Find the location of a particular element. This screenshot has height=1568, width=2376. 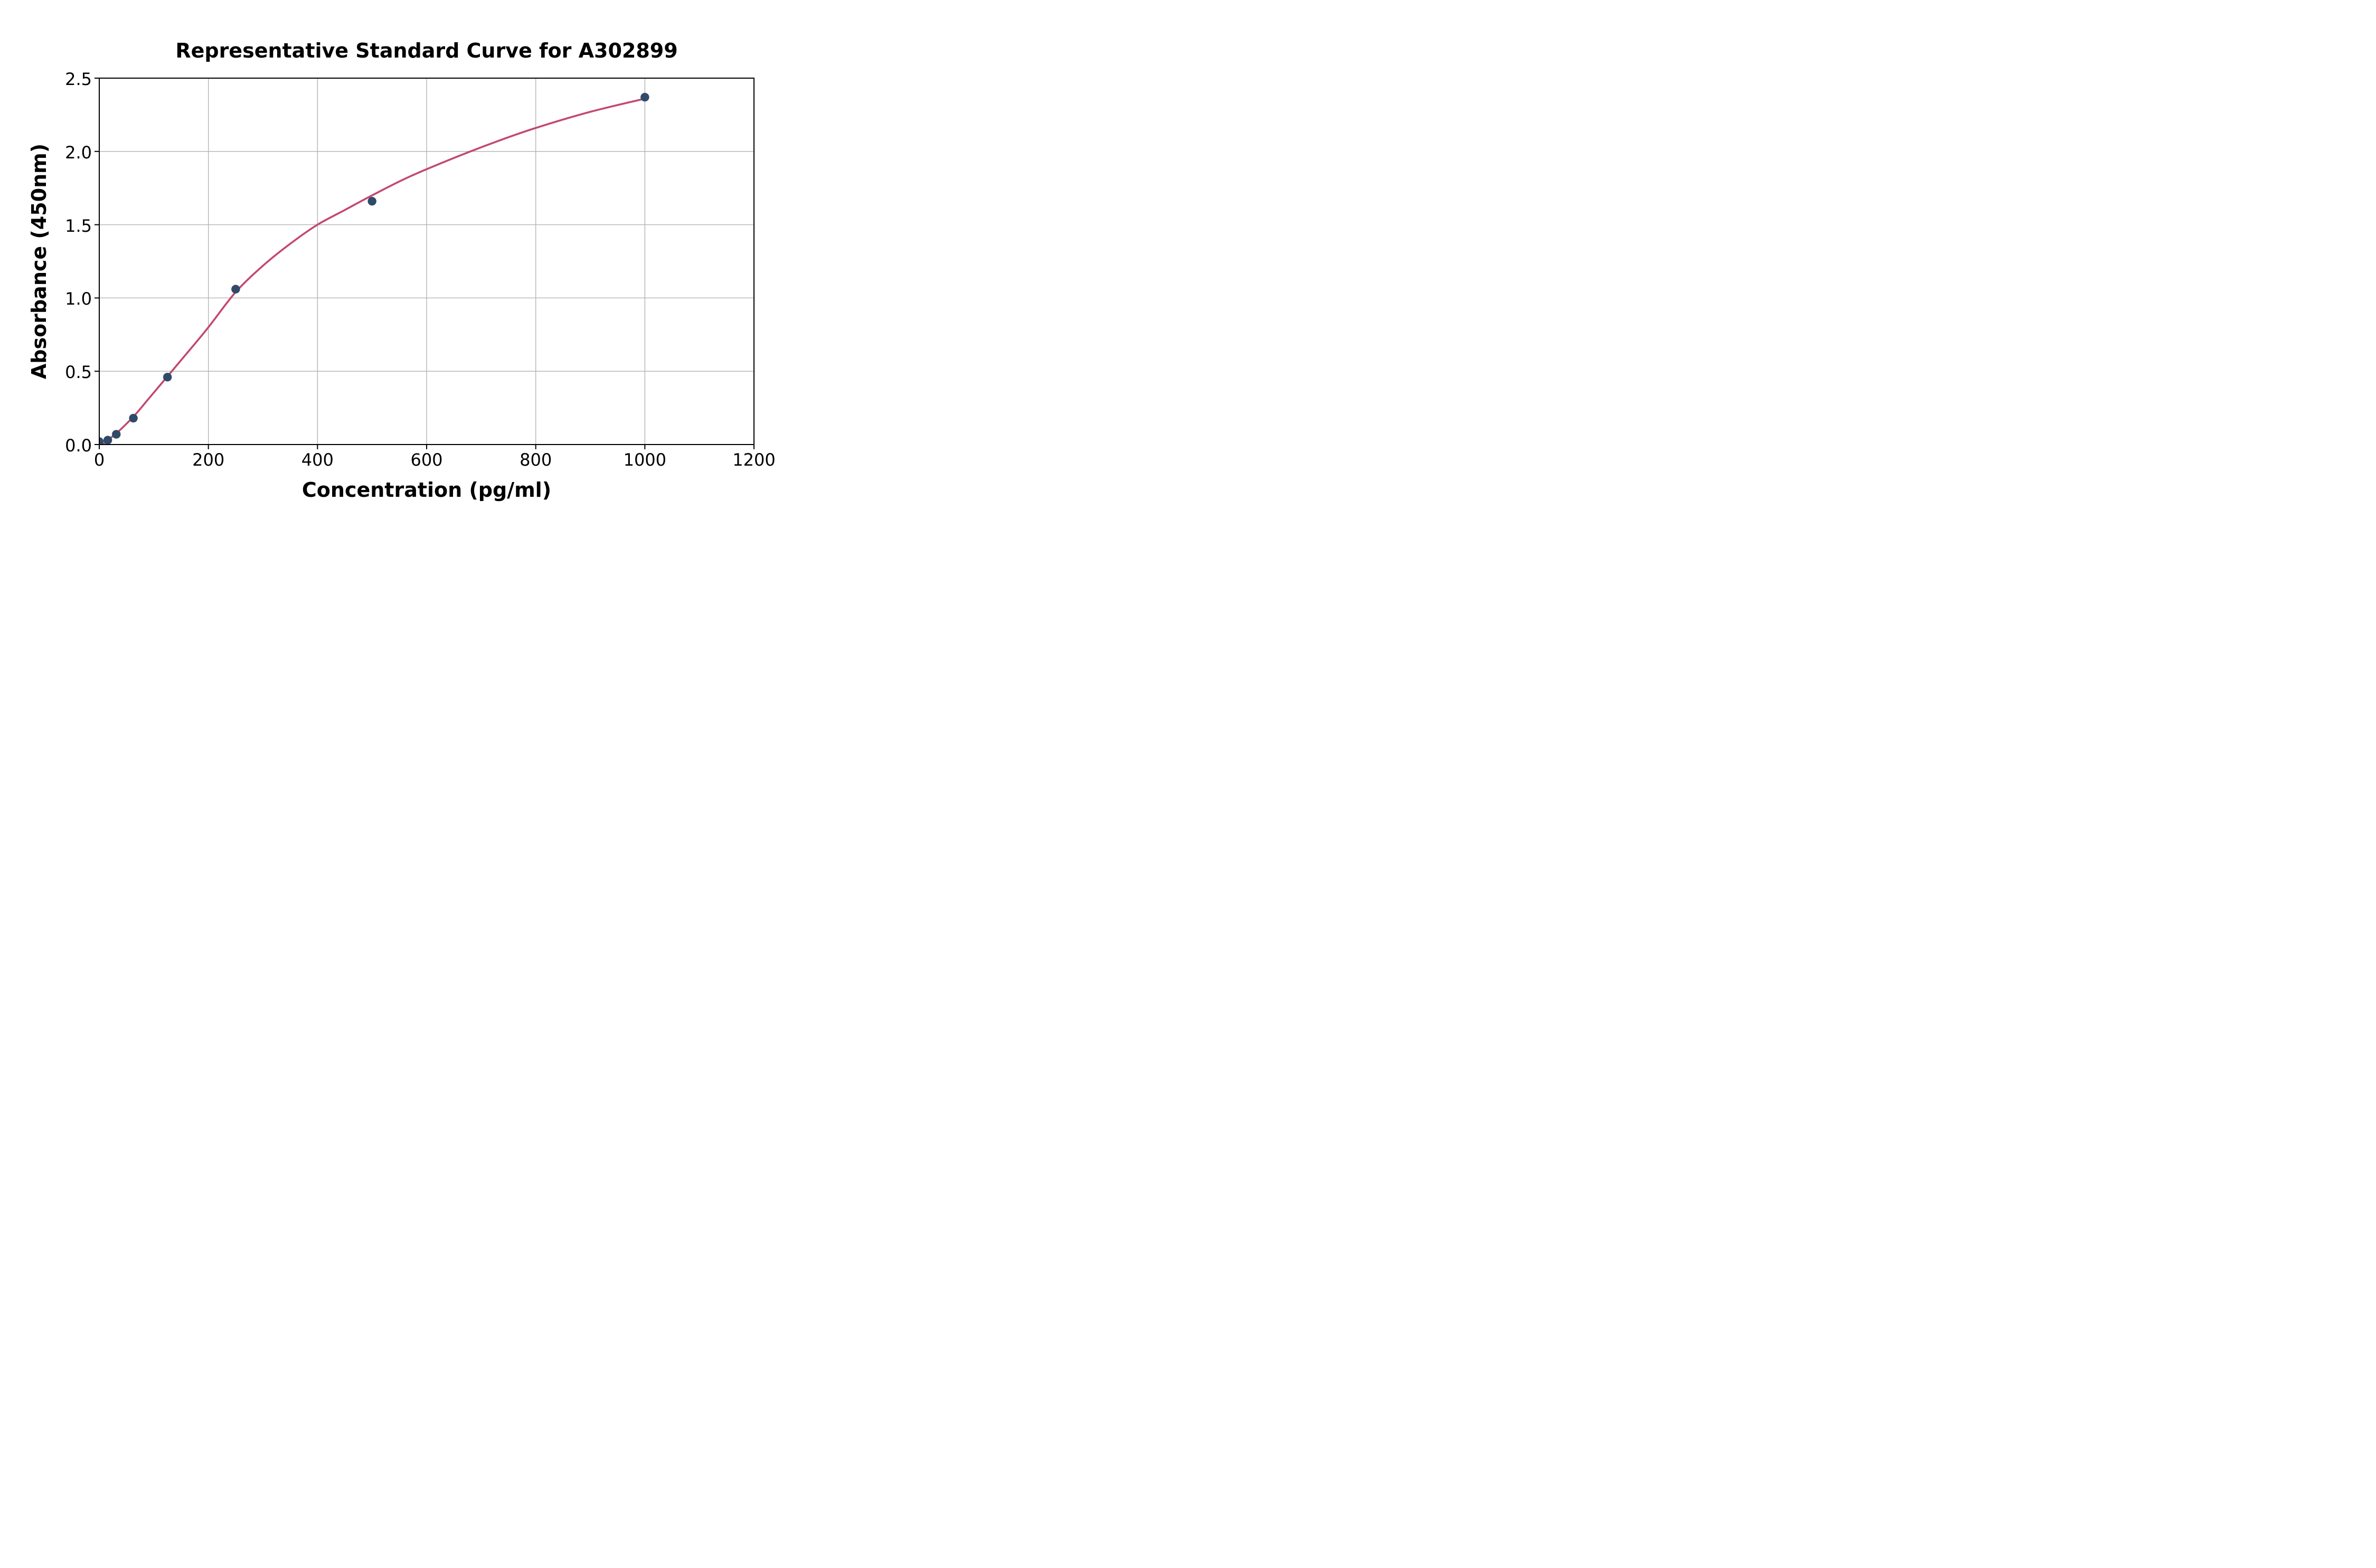

x-tick-label-200: 200 is located at coordinates (209, 460).